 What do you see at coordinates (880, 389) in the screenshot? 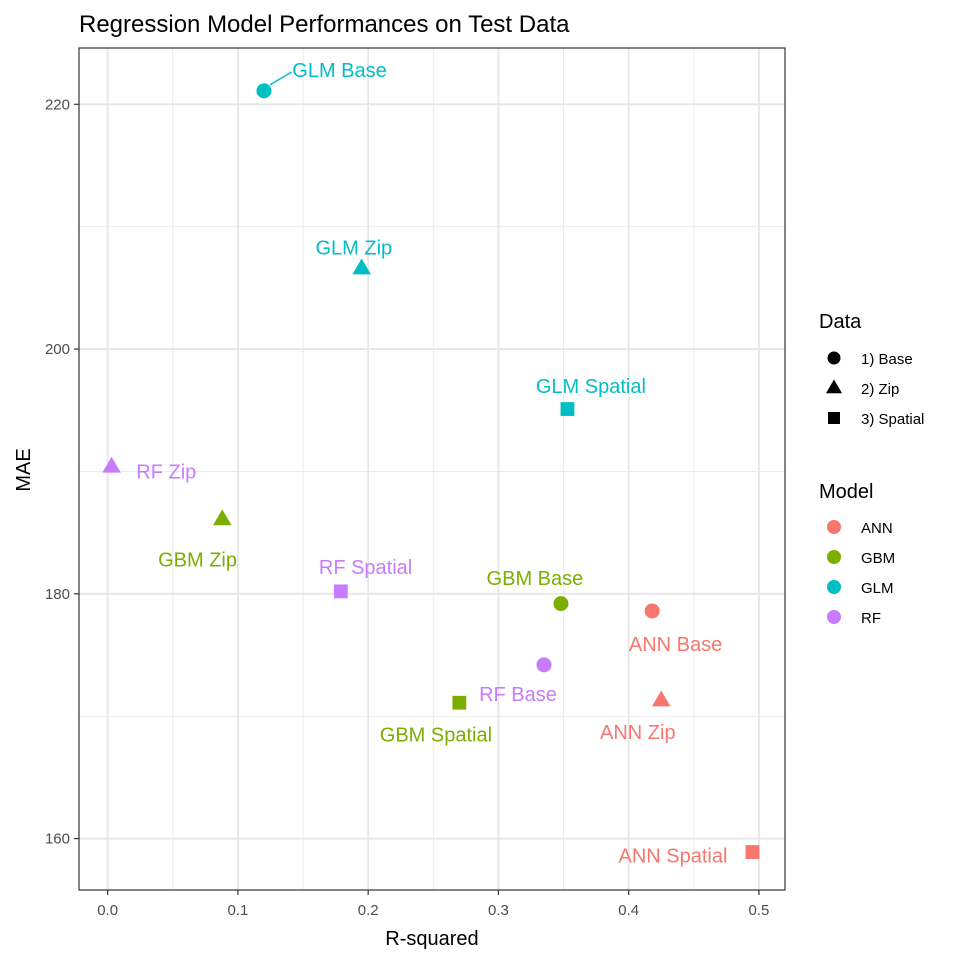
I see `legend-data-label: 2) Zip` at bounding box center [880, 389].